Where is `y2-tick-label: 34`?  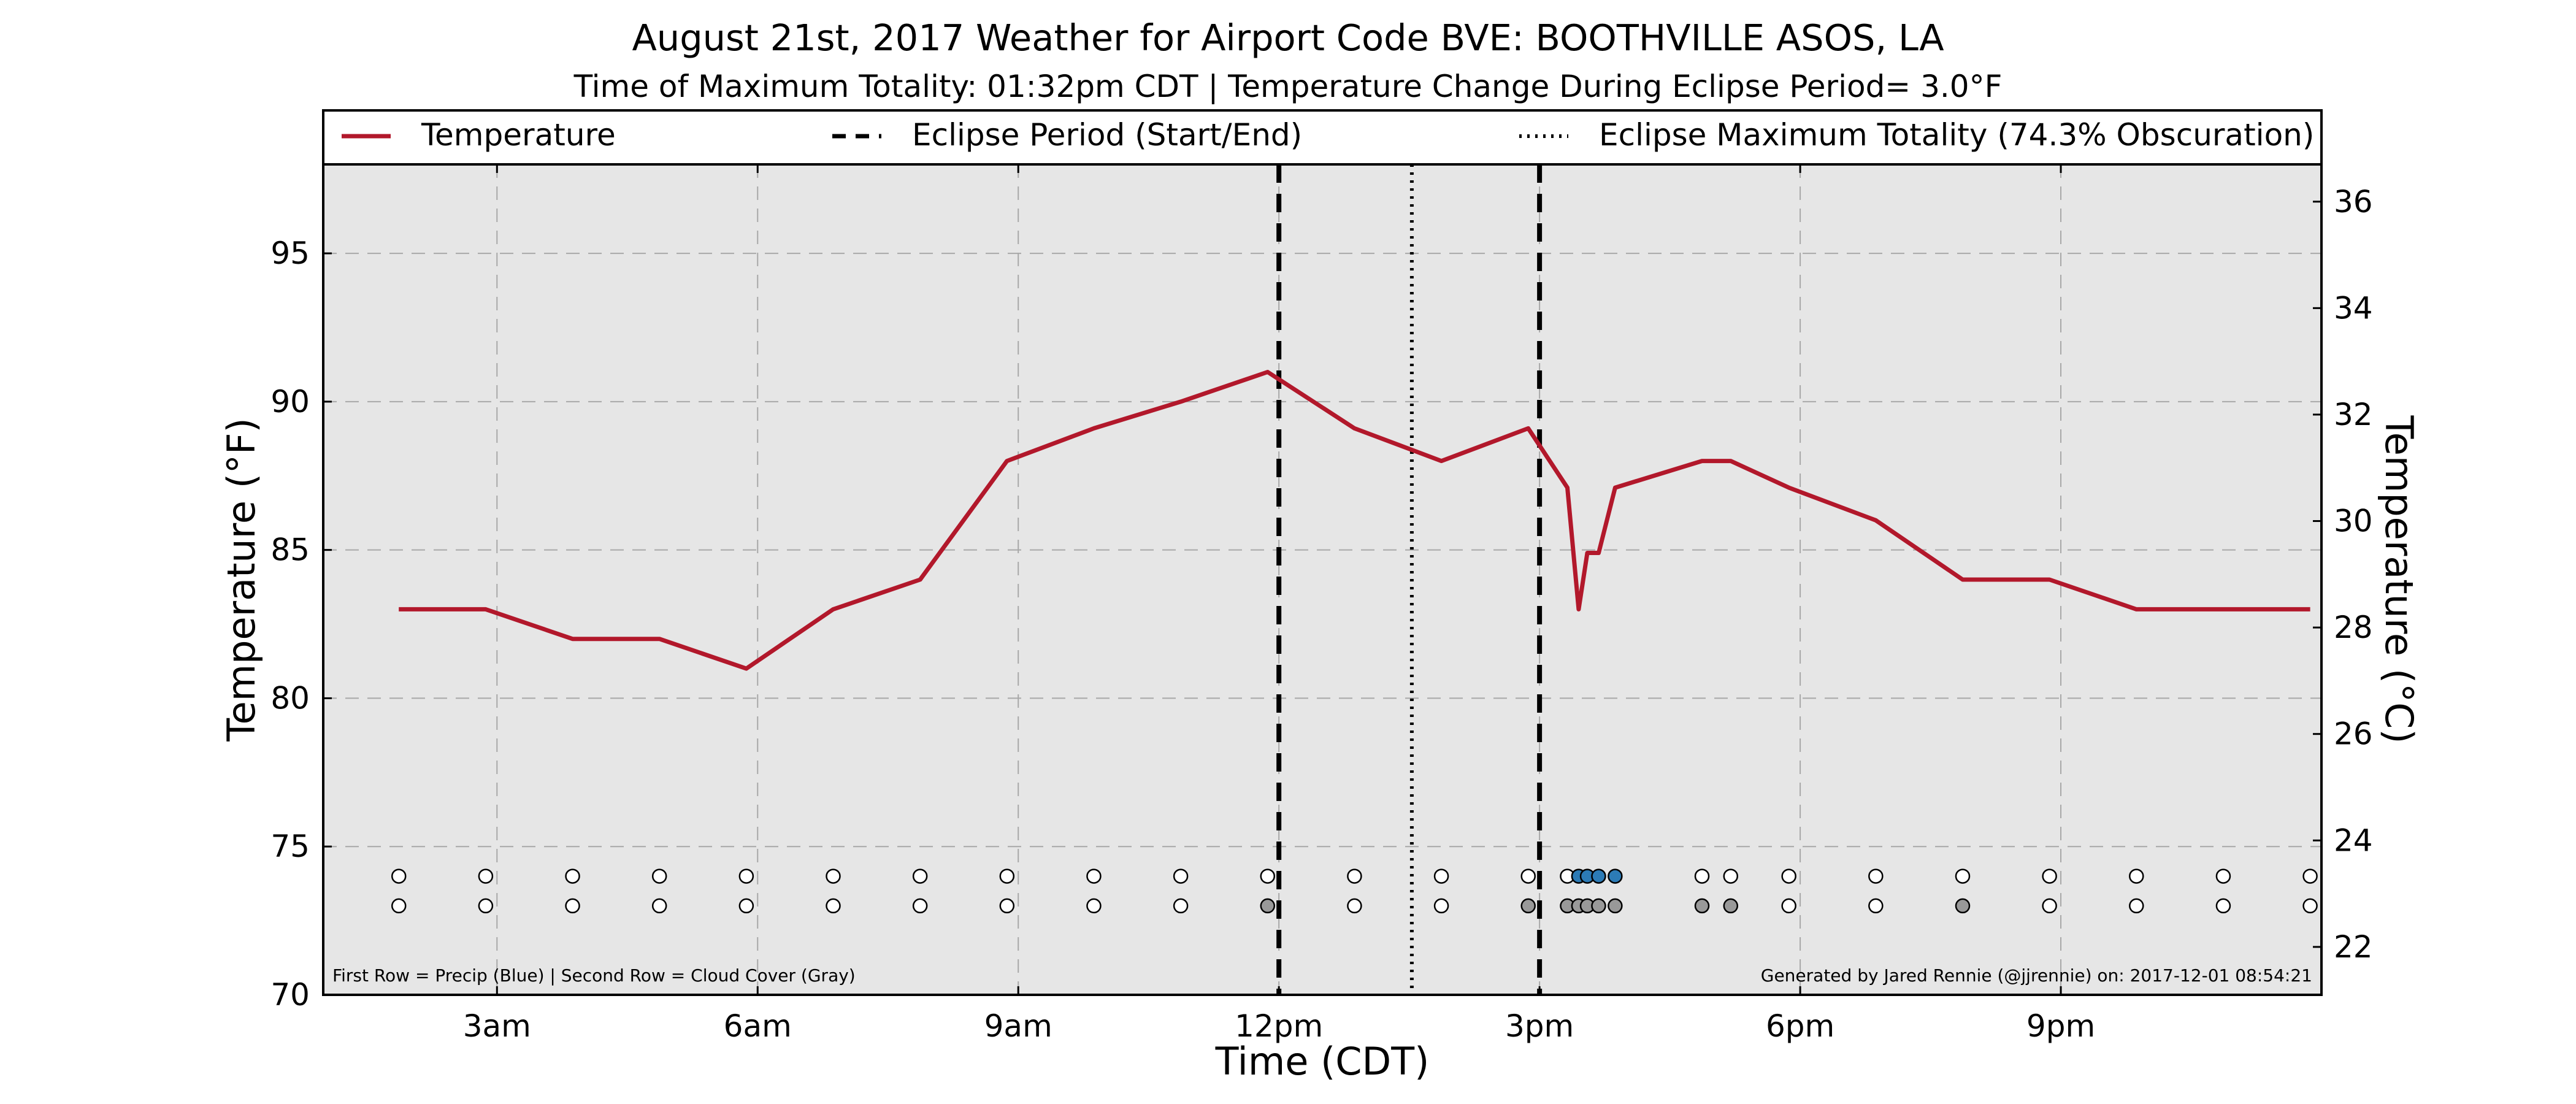 y2-tick-label: 34 is located at coordinates (2353, 308).